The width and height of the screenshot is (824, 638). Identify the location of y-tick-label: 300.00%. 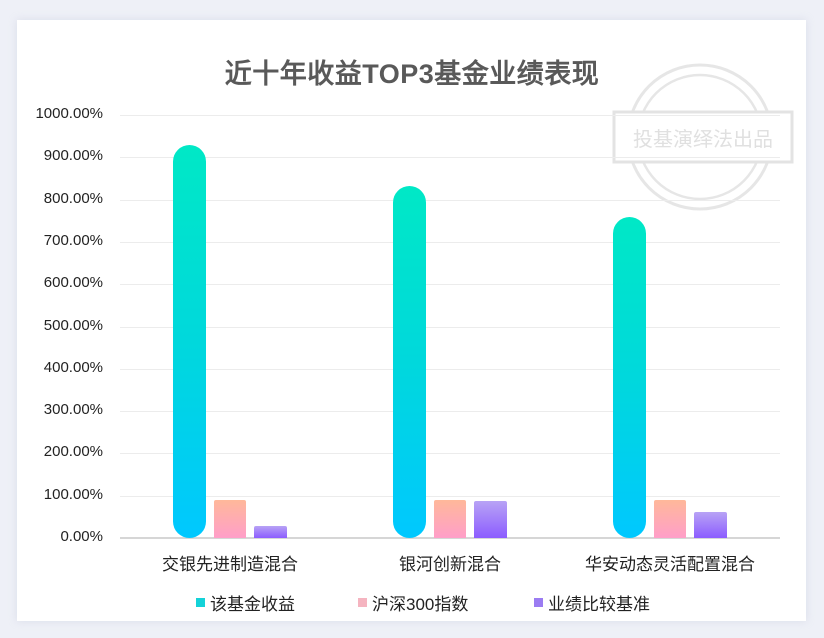
(73, 410).